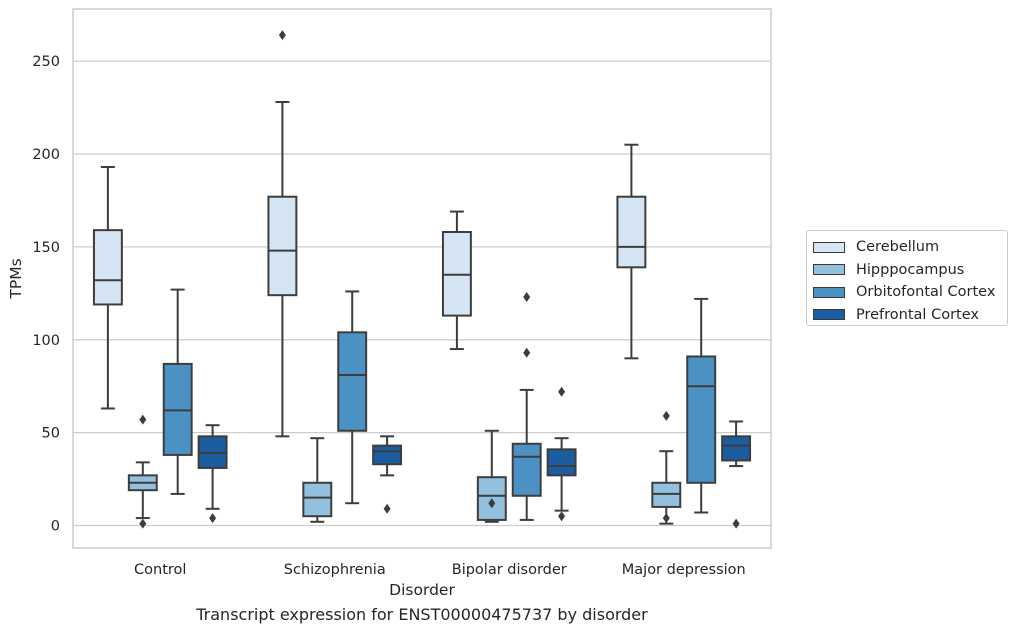  I want to click on legend-item-prefrontal-cortex: Prefrontal Cortex, so click(907, 315).